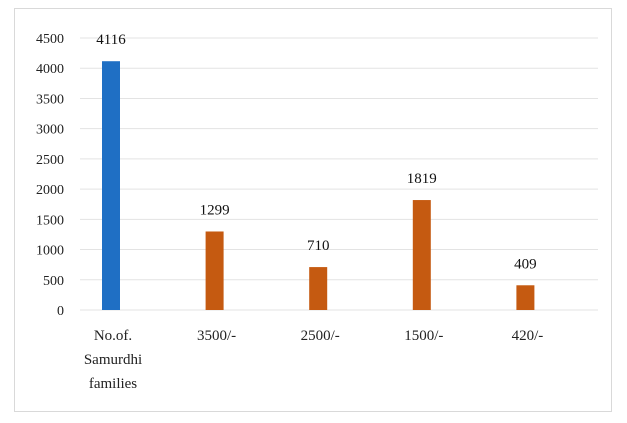 This screenshot has height=423, width=627. What do you see at coordinates (50, 69) in the screenshot?
I see `y-tick-label: 4000` at bounding box center [50, 69].